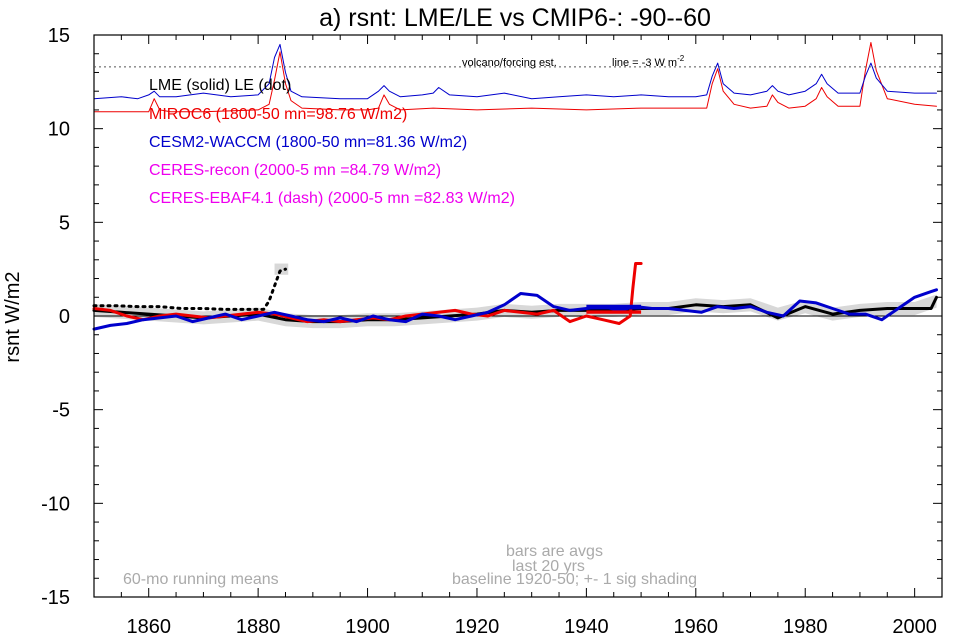 The image size is (957, 641). What do you see at coordinates (61, 411) in the screenshot?
I see `y-tick-label: -5` at bounding box center [61, 411].